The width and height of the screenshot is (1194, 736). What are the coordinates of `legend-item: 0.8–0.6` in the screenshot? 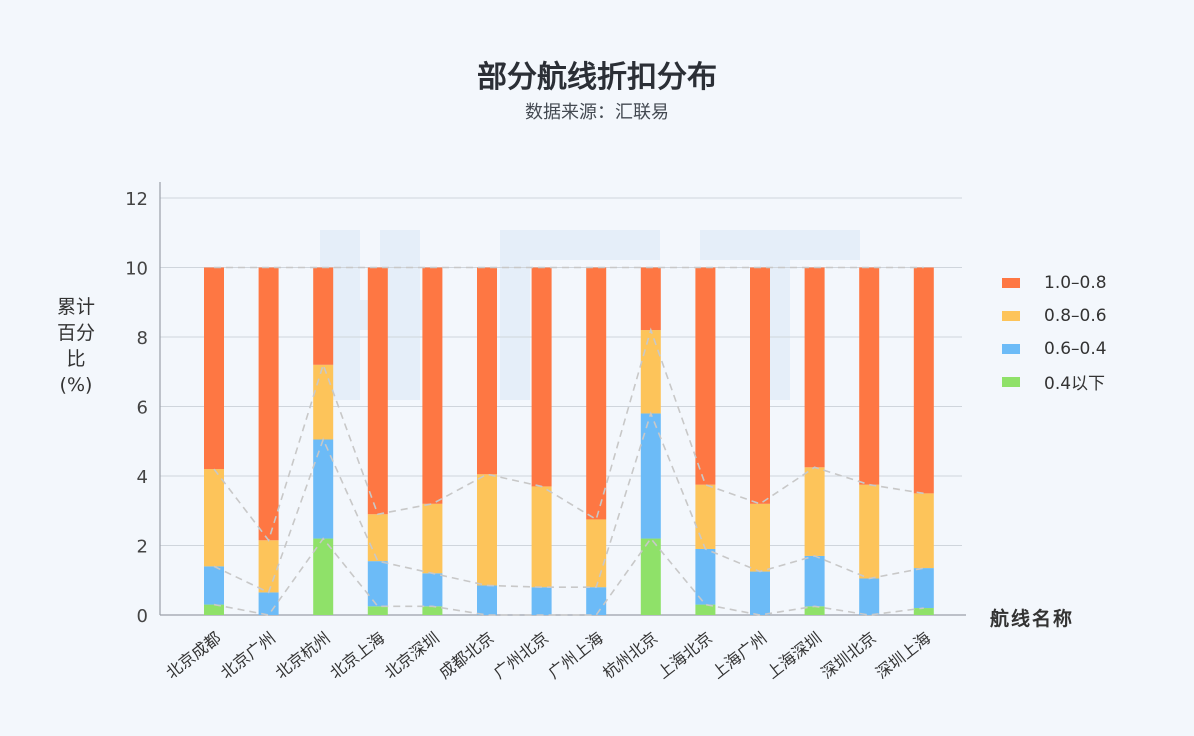 It's located at (1054, 315).